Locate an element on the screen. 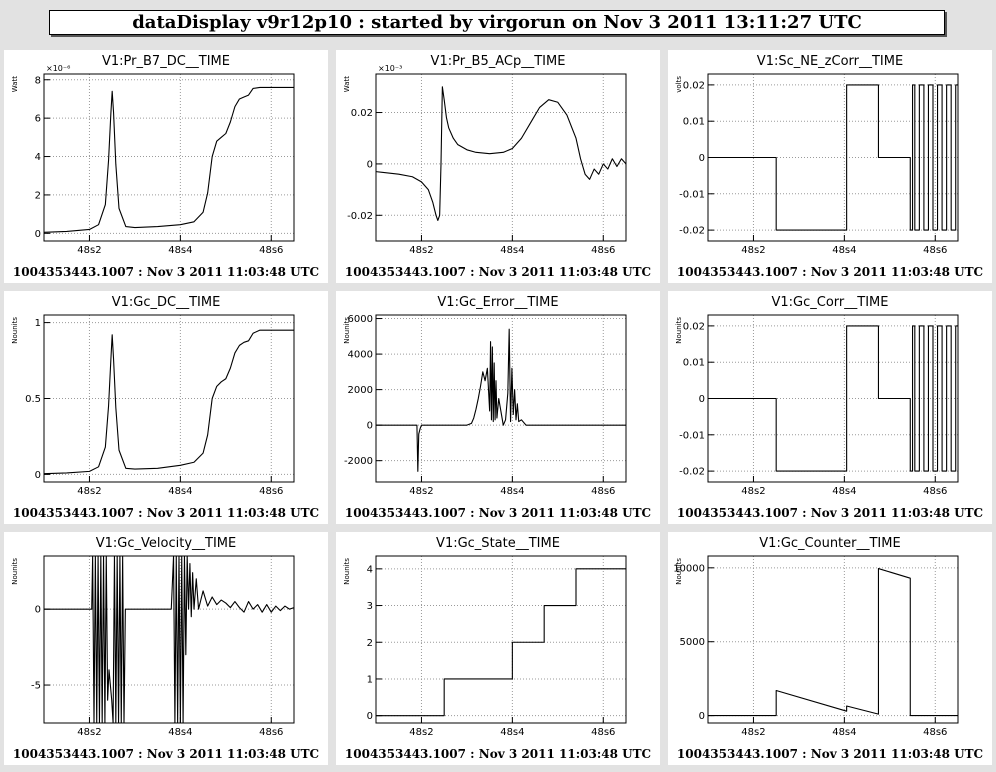 The height and width of the screenshot is (772, 996). y-tick-label: 5000 is located at coordinates (692, 642).